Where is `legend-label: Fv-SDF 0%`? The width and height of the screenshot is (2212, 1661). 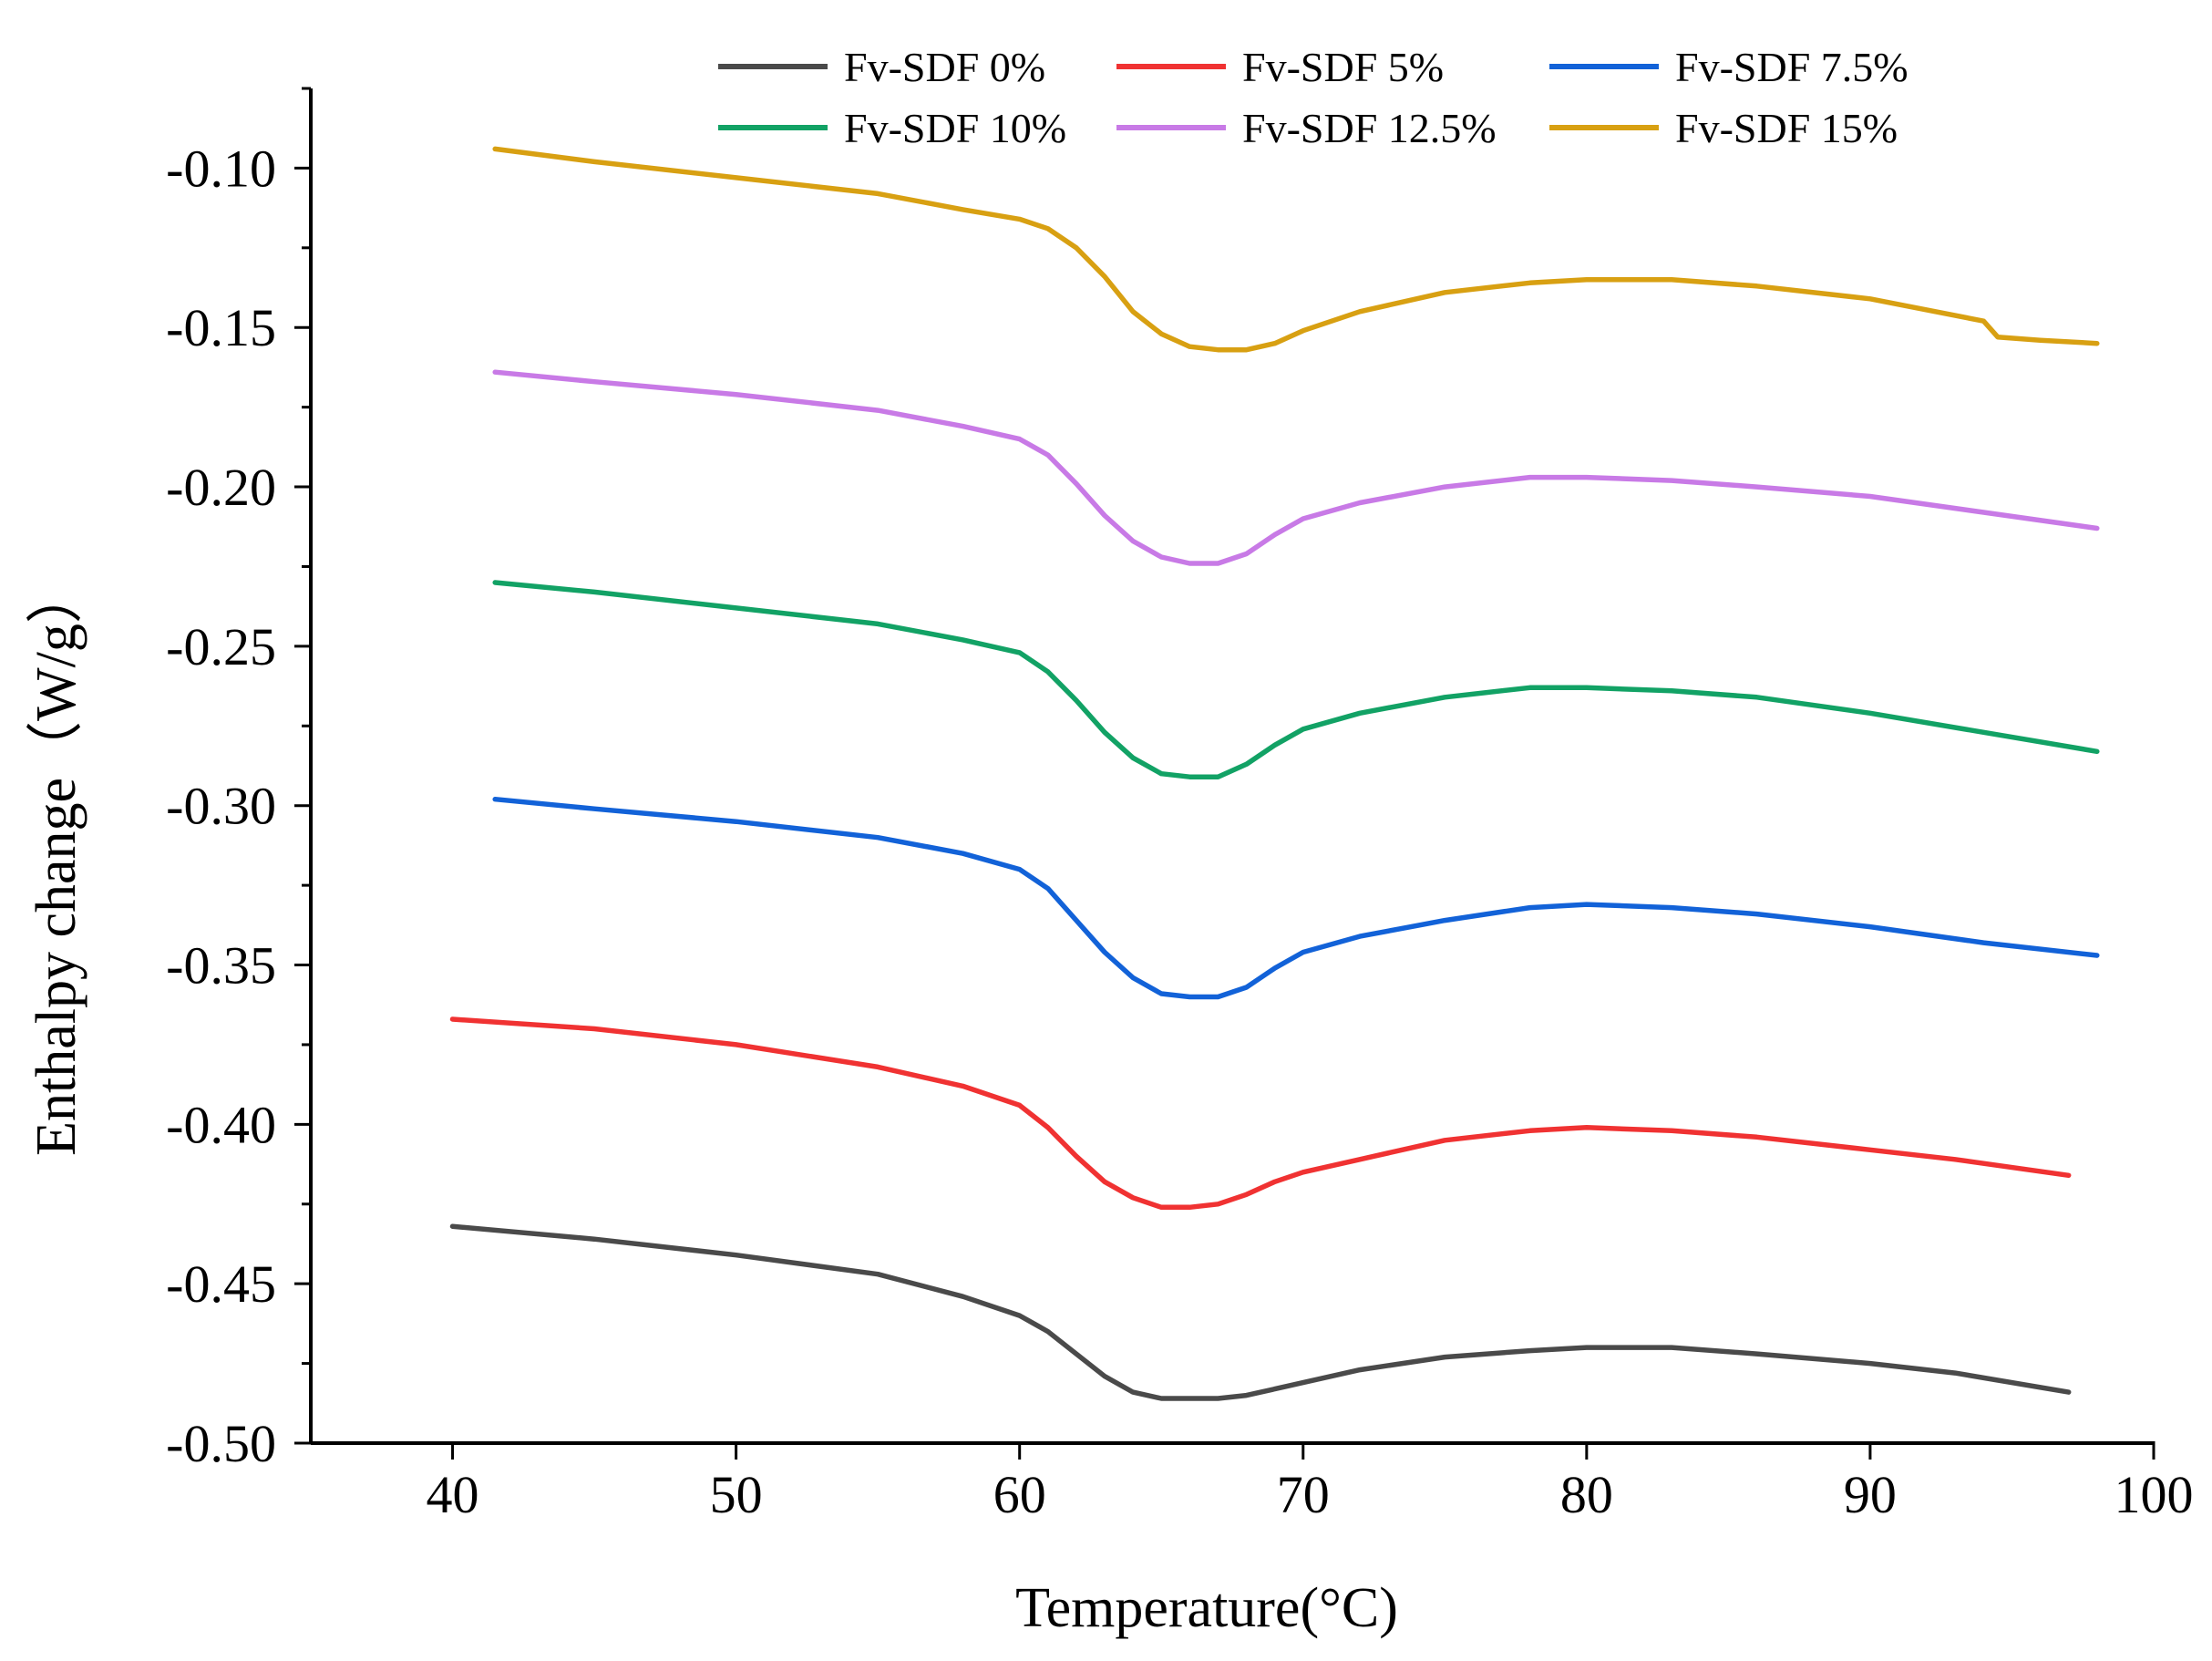
legend-label: Fv-SDF 0% is located at coordinates (944, 67).